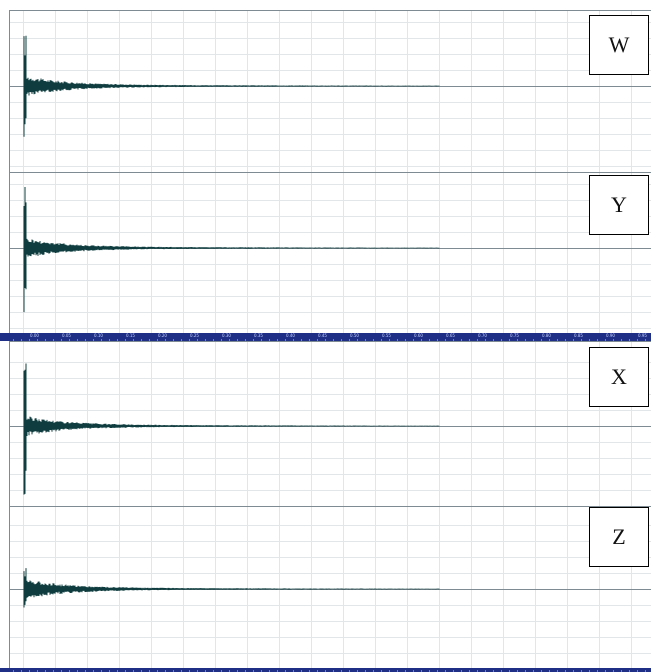 The image size is (651, 672). What do you see at coordinates (98, 335) in the screenshot?
I see `ruler-label: 0.10` at bounding box center [98, 335].